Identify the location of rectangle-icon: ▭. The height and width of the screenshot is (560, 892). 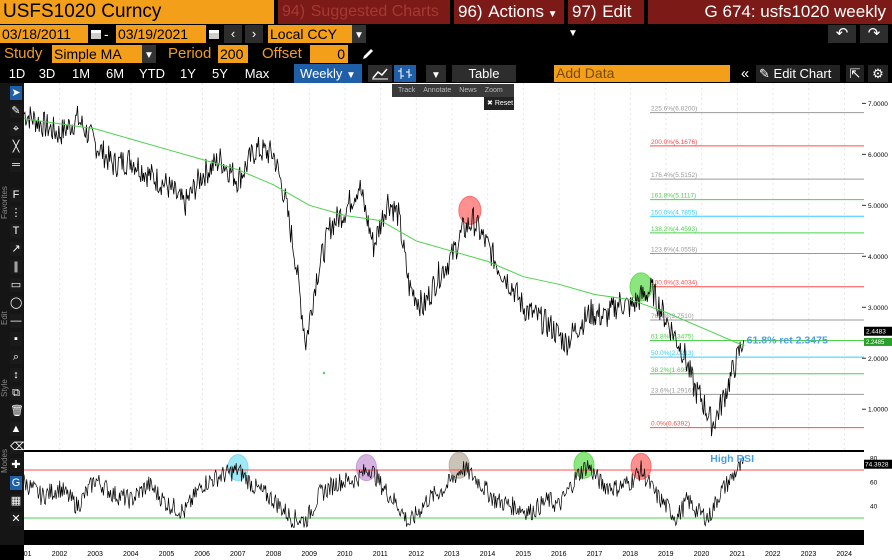
(16, 285).